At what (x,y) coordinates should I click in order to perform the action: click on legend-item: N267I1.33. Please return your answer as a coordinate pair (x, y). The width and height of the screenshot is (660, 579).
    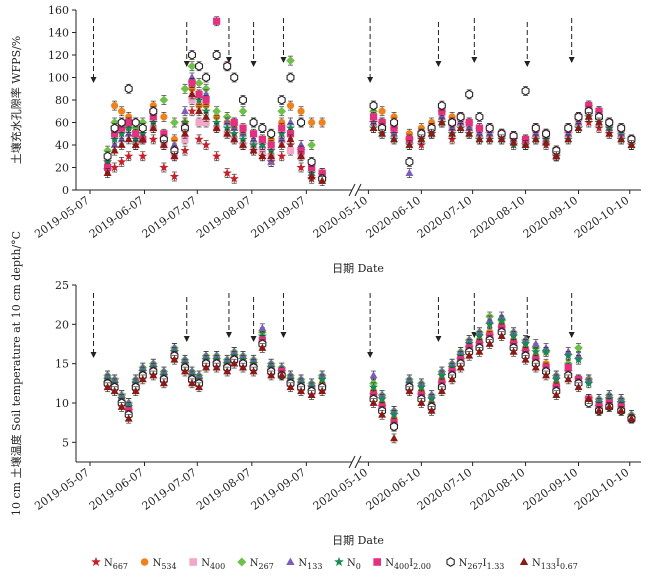
    Looking at the image, I should click on (475, 564).